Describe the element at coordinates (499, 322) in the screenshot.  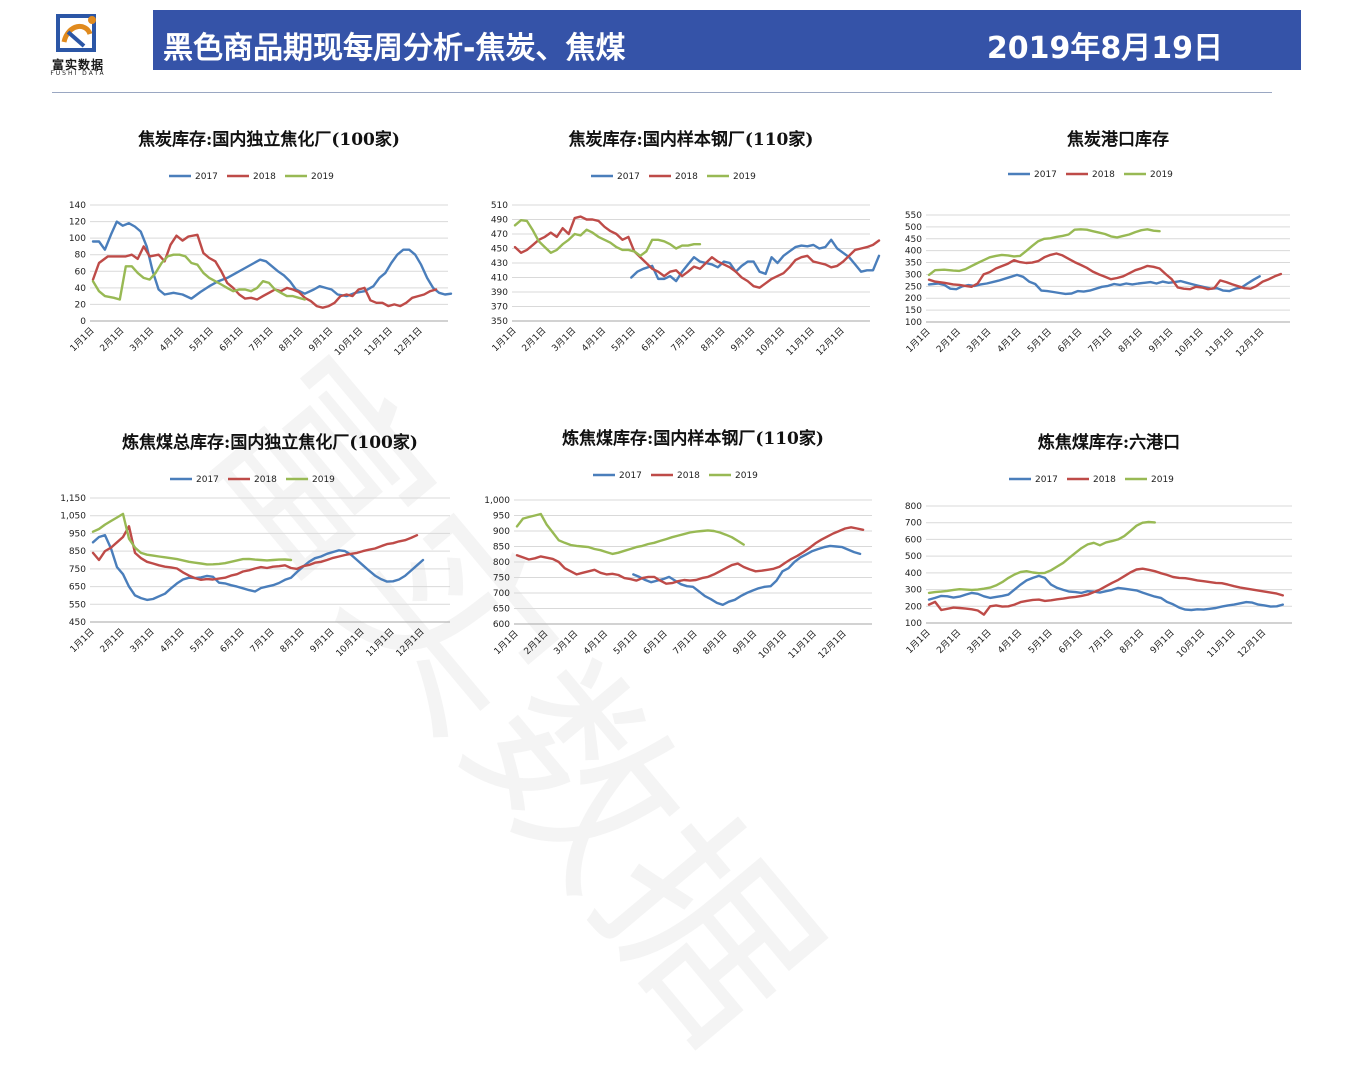
I see `y-tick-label: 350` at that location.